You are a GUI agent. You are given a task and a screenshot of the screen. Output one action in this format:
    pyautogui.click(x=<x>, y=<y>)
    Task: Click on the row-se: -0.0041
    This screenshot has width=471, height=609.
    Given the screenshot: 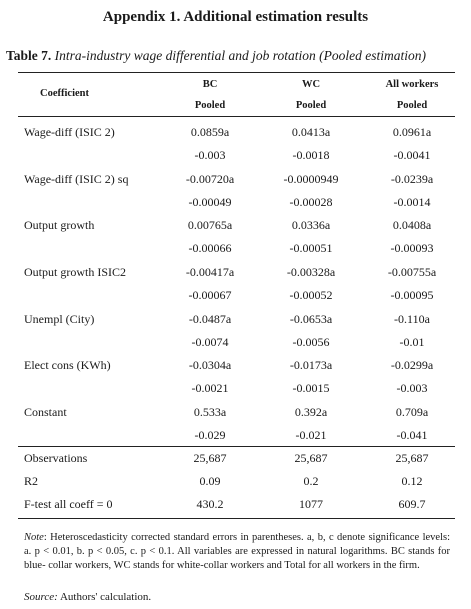 What is the action you would take?
    pyautogui.click(x=412, y=155)
    